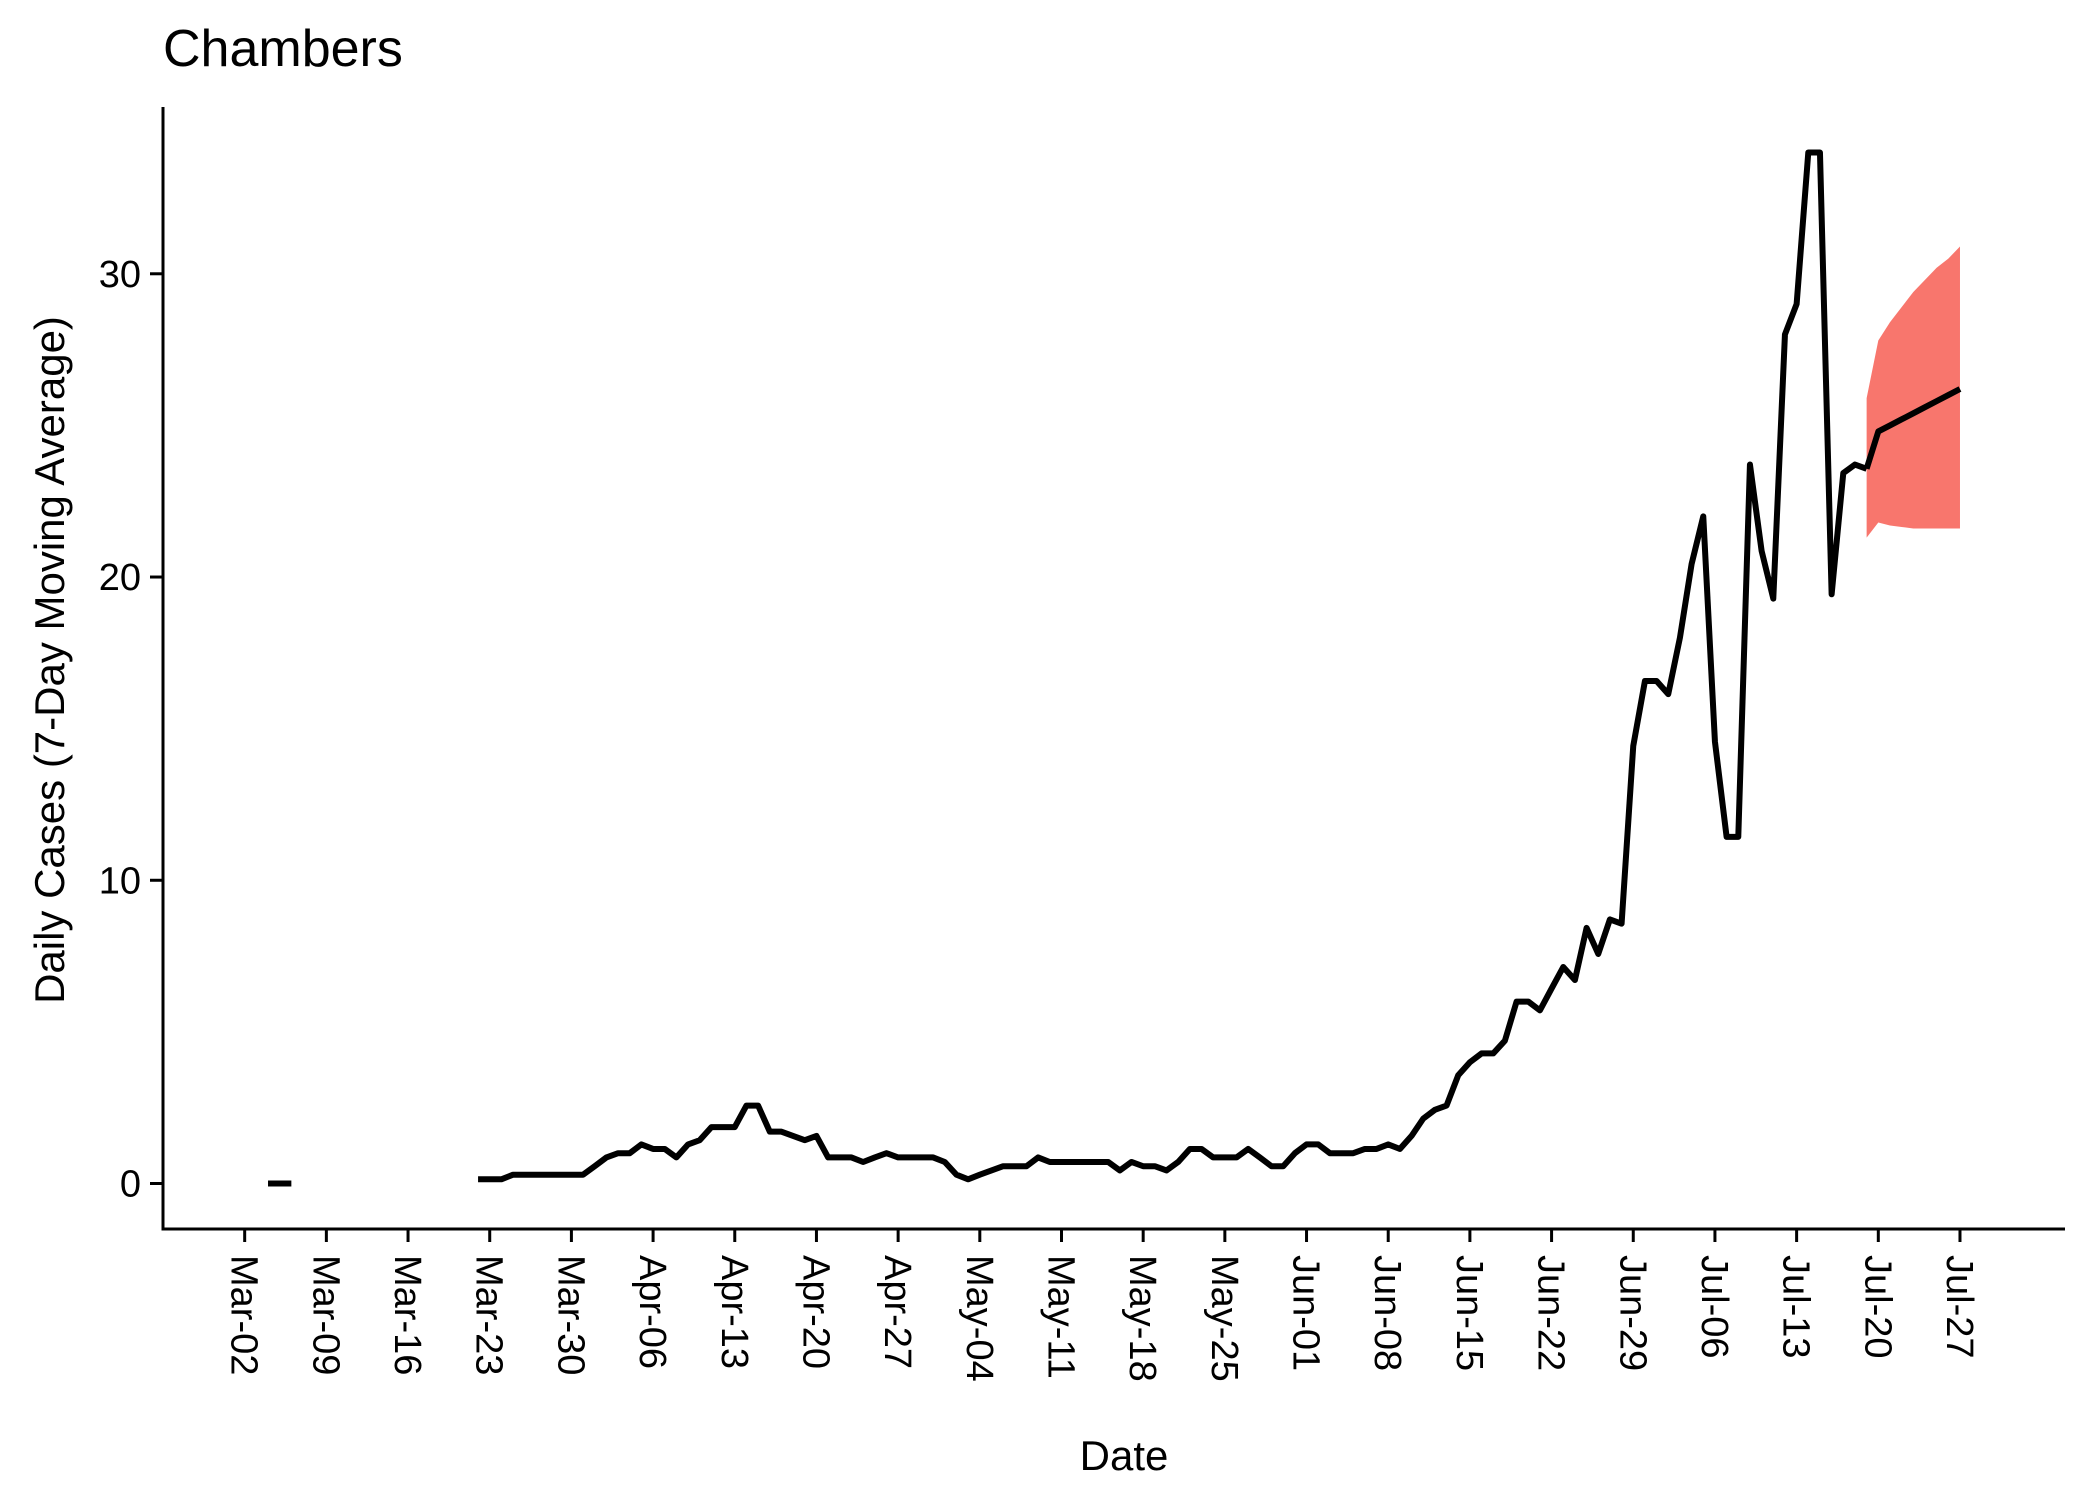  What do you see at coordinates (130, 1185) in the screenshot?
I see `y-tick-label: 0` at bounding box center [130, 1185].